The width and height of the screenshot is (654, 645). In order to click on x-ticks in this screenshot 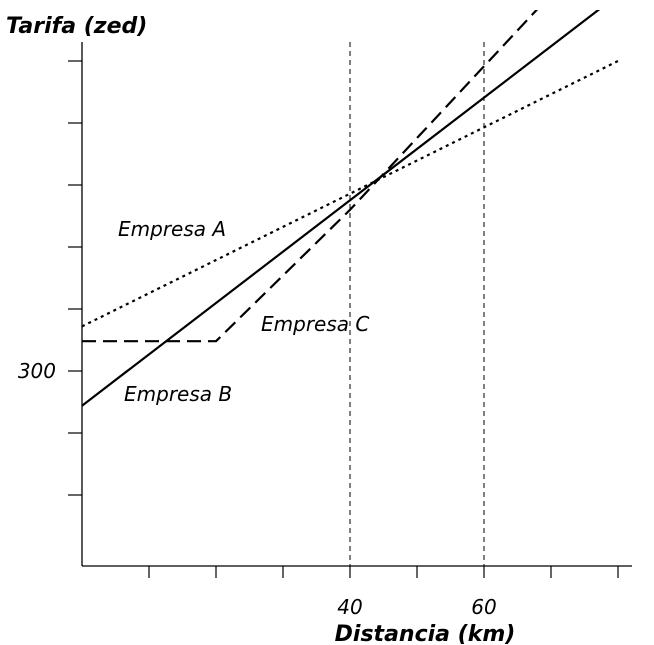, I will do `click(383, 572)`.